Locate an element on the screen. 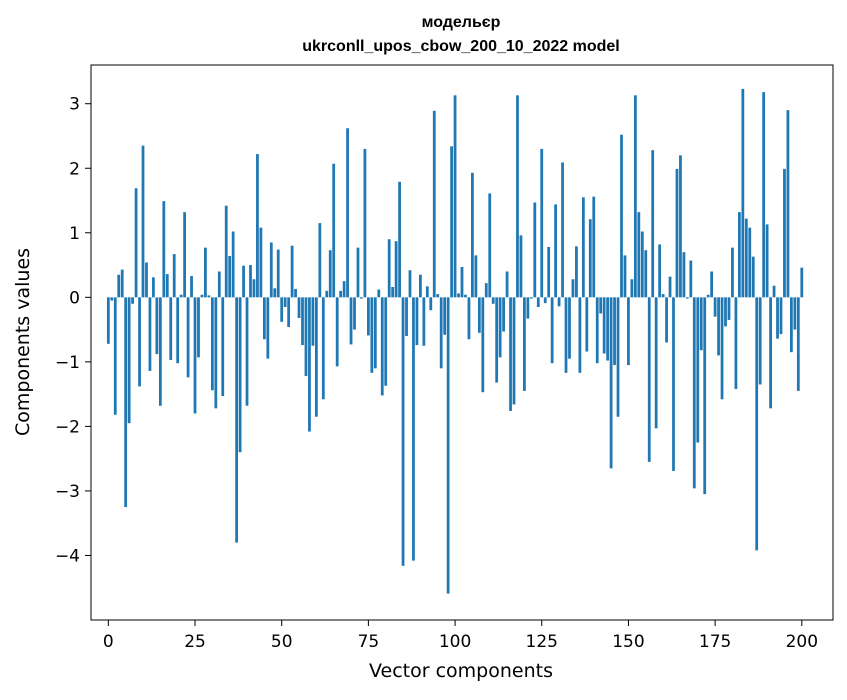 The height and width of the screenshot is (700, 847). x-axis-label: Vector components is located at coordinates (461, 671).